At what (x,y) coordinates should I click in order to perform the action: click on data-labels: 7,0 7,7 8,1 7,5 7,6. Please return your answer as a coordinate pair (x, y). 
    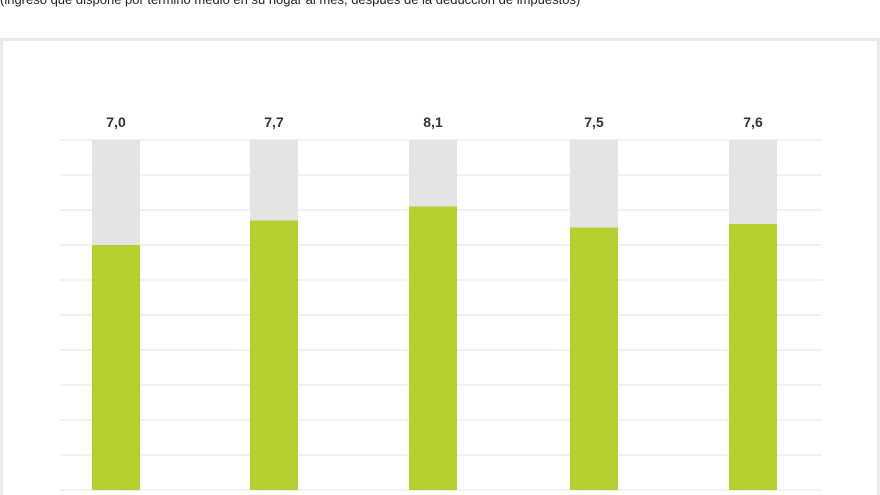
    Looking at the image, I should click on (434, 122).